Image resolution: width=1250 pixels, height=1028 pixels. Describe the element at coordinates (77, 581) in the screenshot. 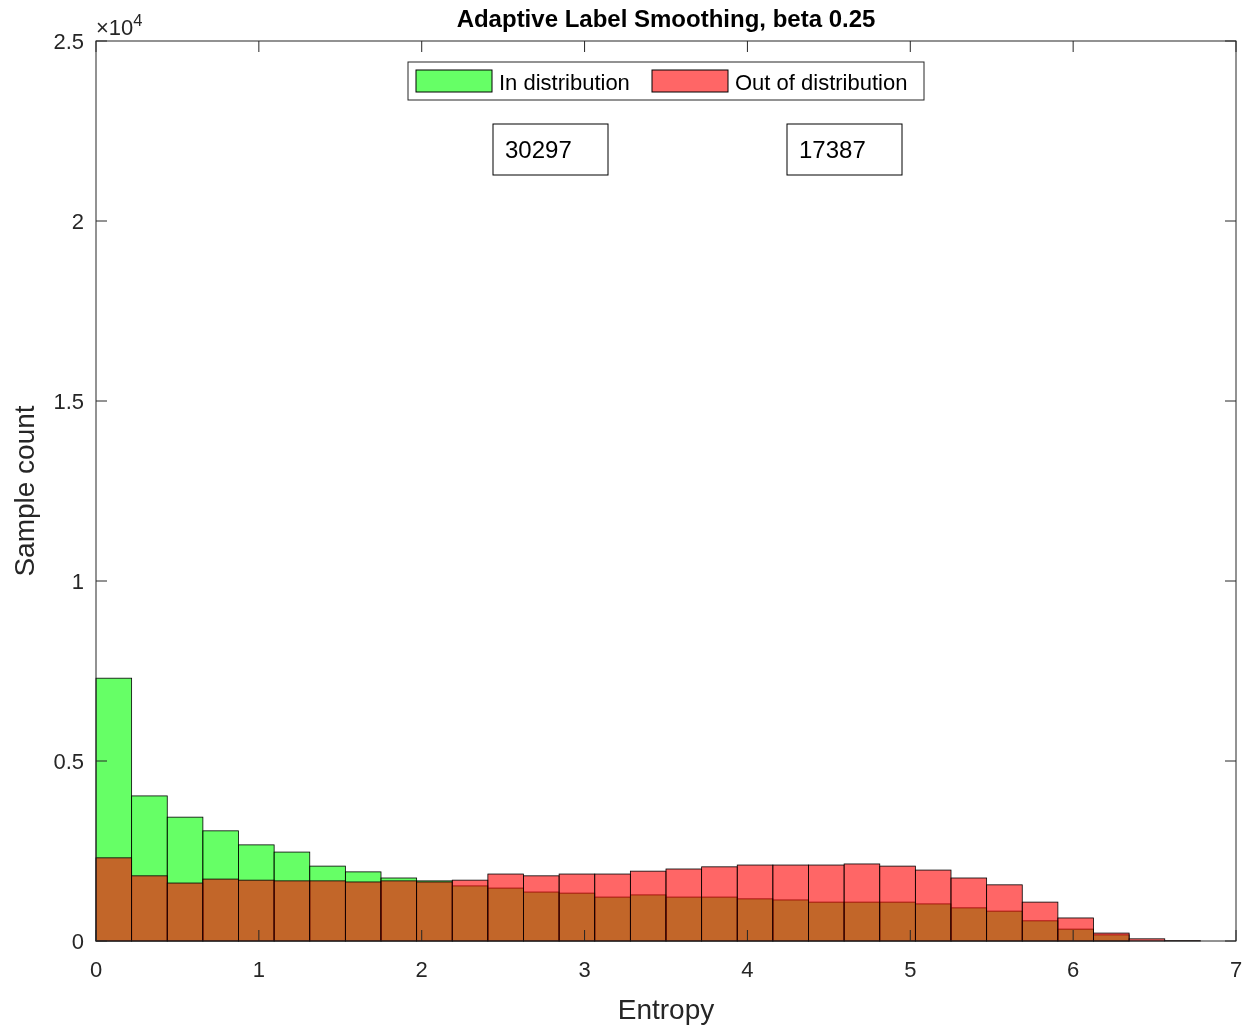

I see `y-tick-label: 1` at that location.